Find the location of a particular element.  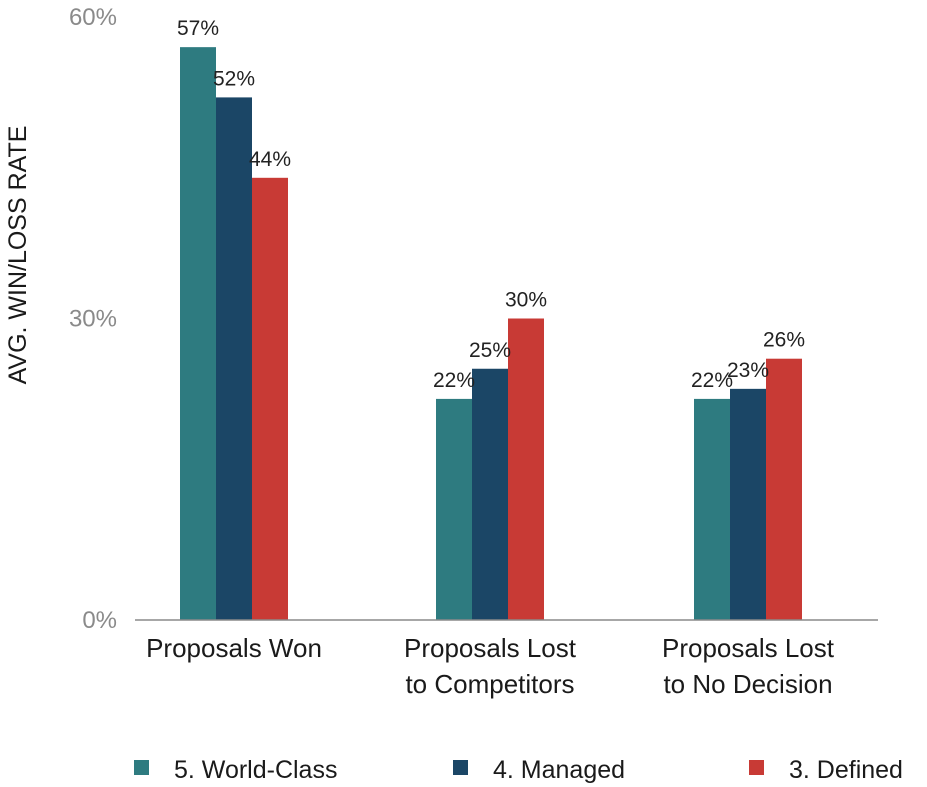

y-tick-label: 60% is located at coordinates (93, 17).